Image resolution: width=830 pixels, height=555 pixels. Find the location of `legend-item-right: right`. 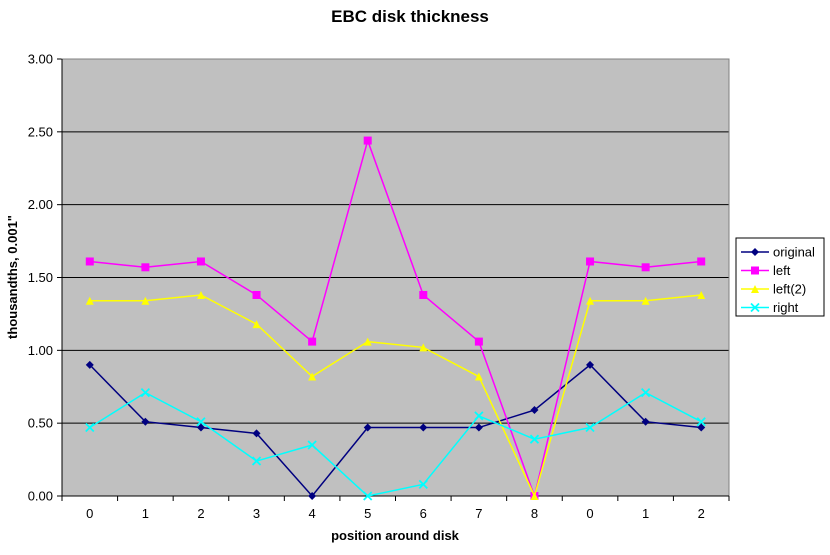

legend-item-right: right is located at coordinates (770, 307).